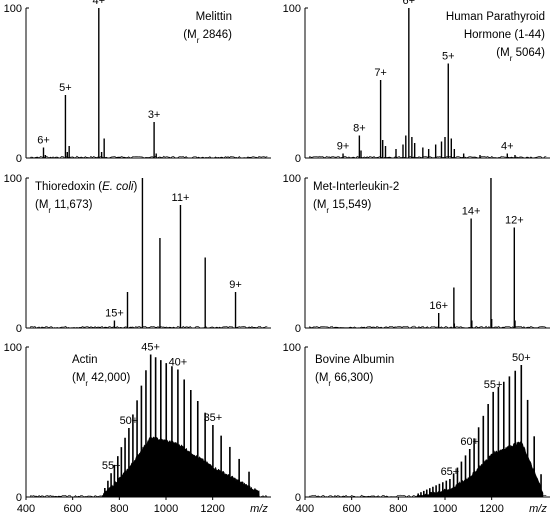 Image resolution: width=553 pixels, height=513 pixels. I want to click on panel-title: Actin (Mr 42,000), so click(101, 371).